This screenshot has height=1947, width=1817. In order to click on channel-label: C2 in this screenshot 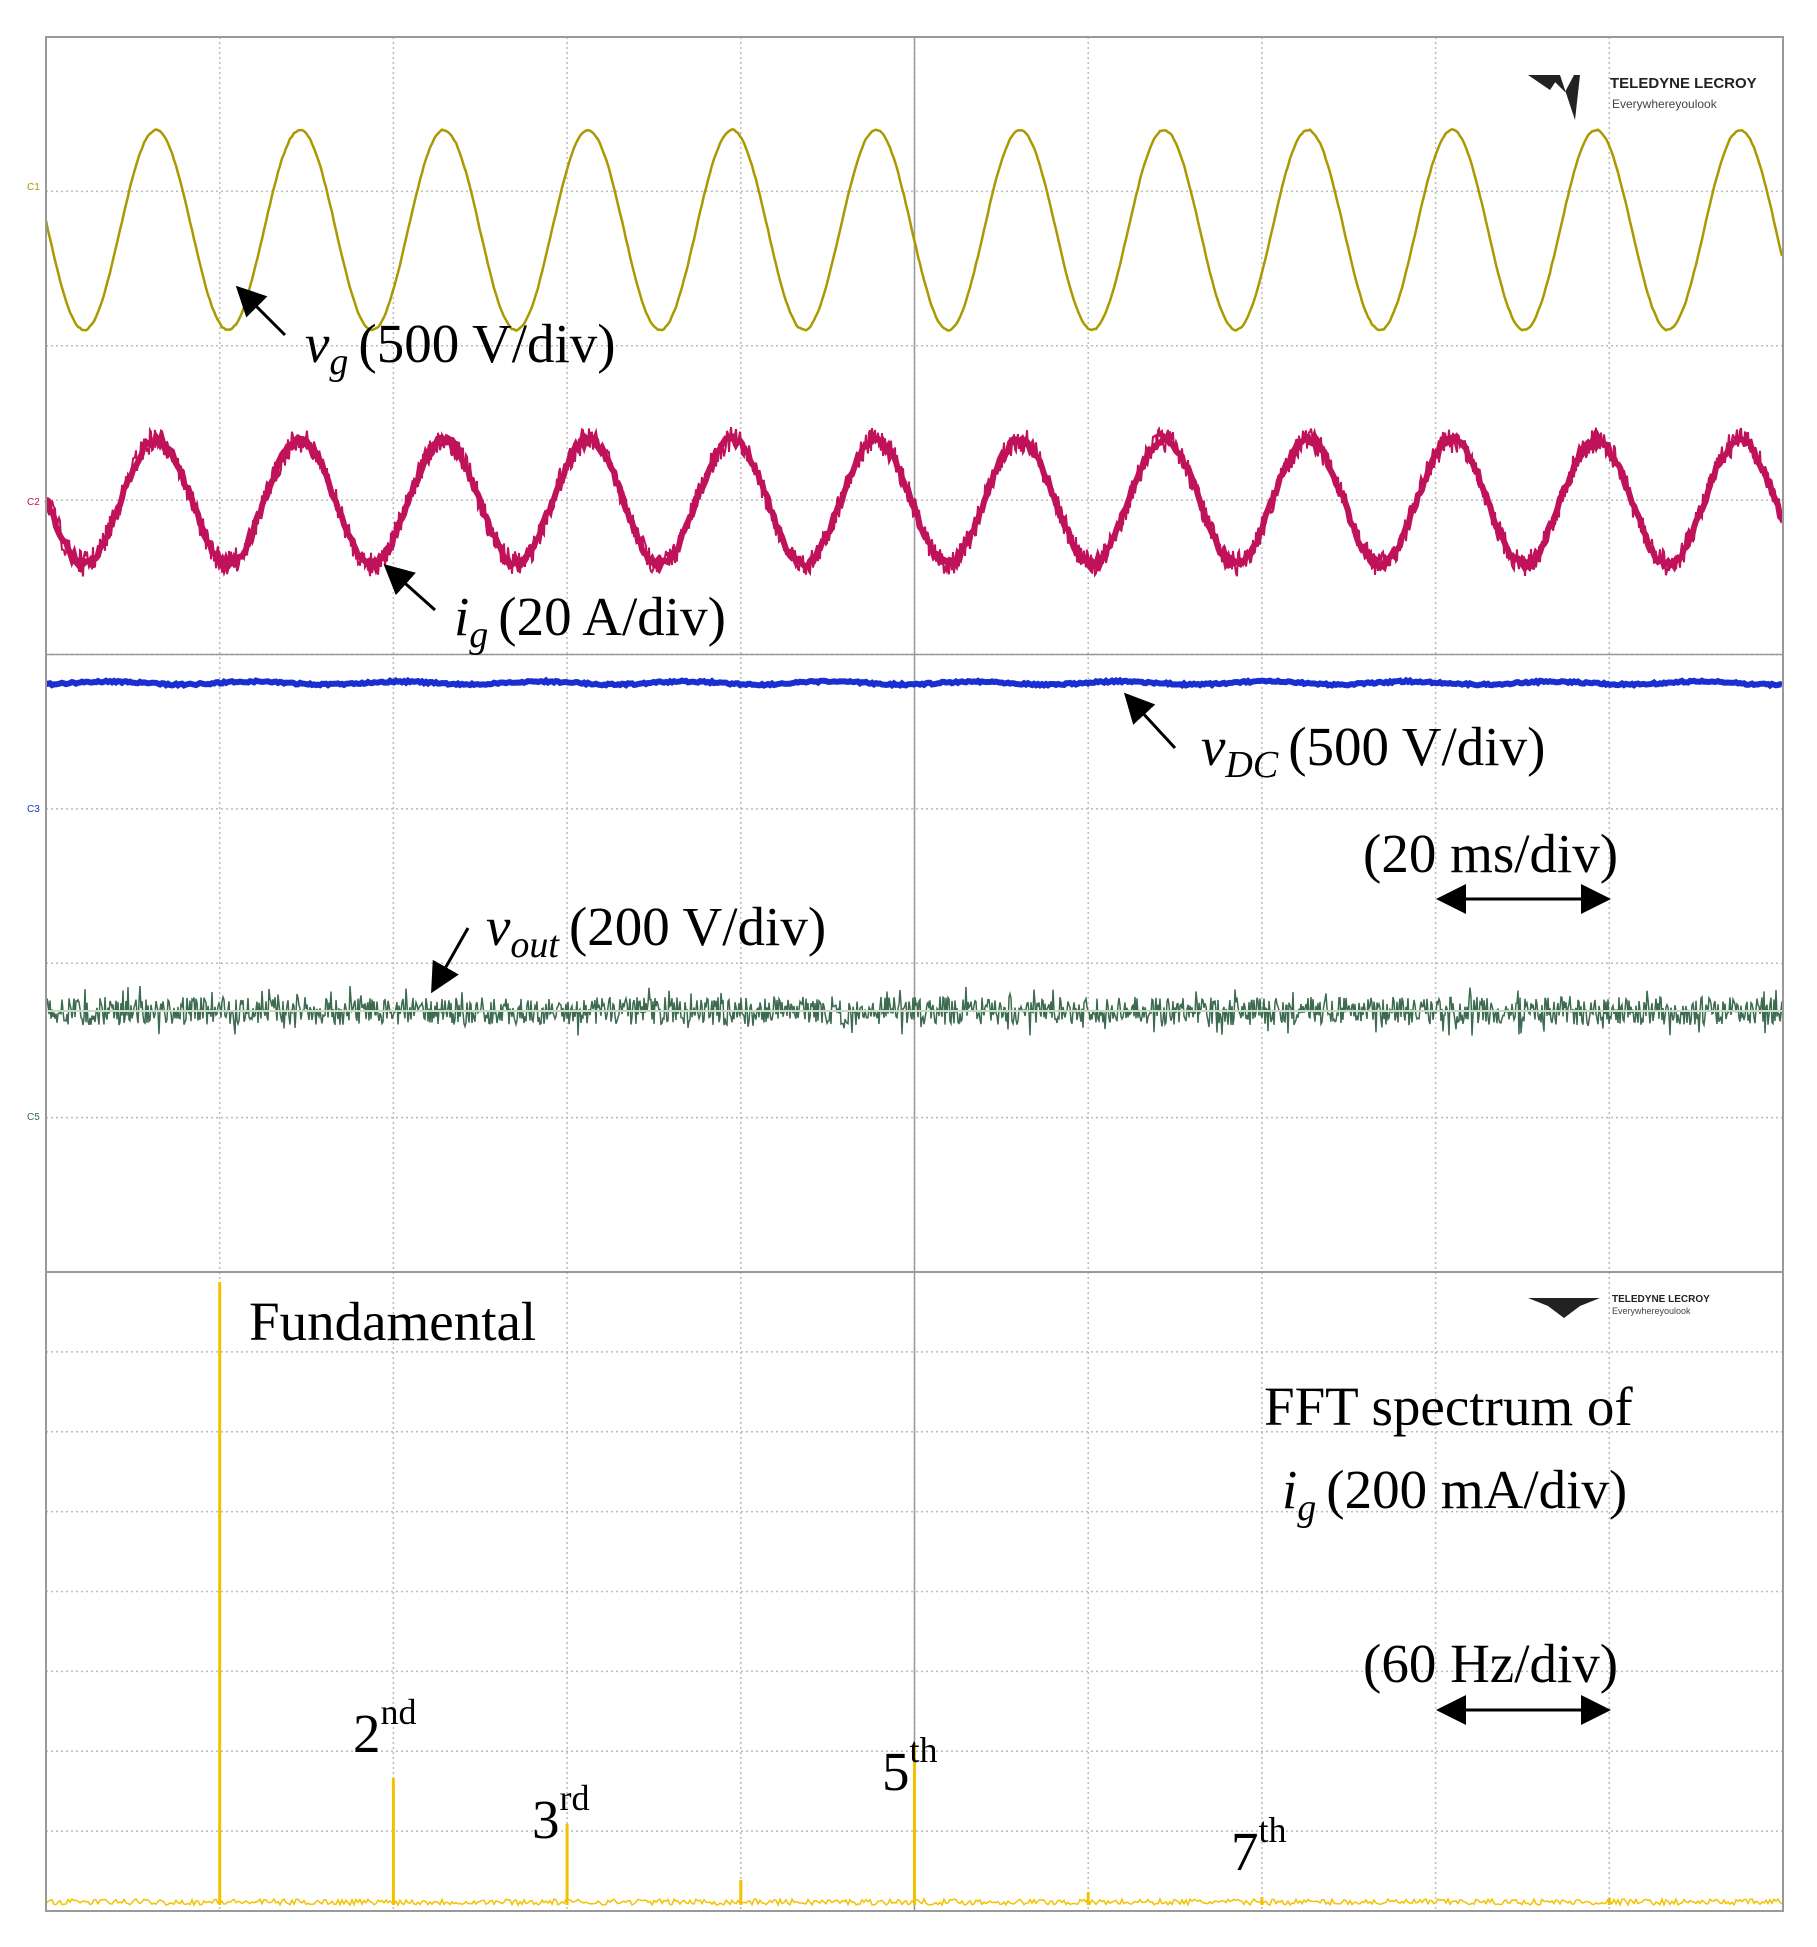, I will do `click(33, 502)`.